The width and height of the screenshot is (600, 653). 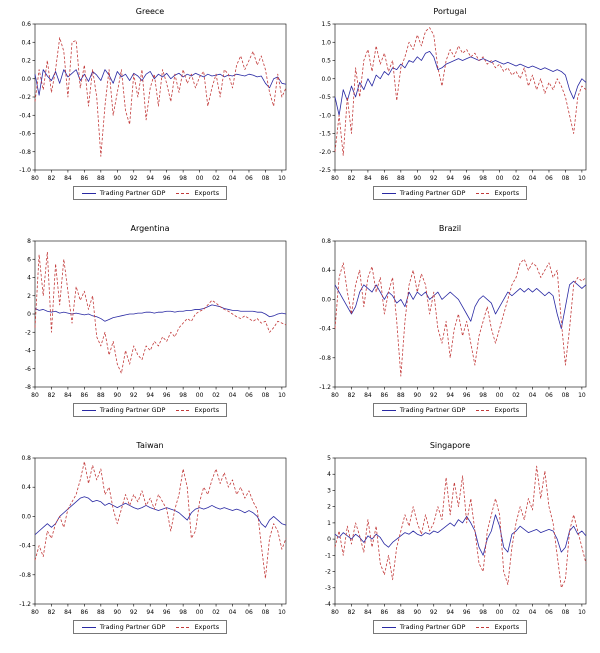 I want to click on svg-text: -0.4, so click(x=25, y=115).